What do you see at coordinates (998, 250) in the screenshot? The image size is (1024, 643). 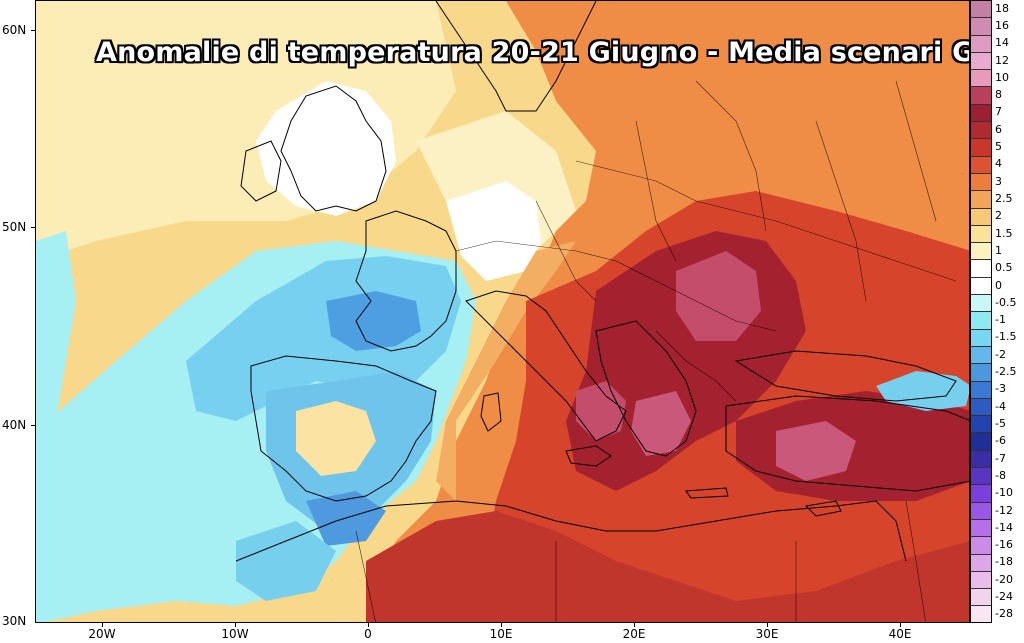 I see `colorbar-label: 1` at bounding box center [998, 250].